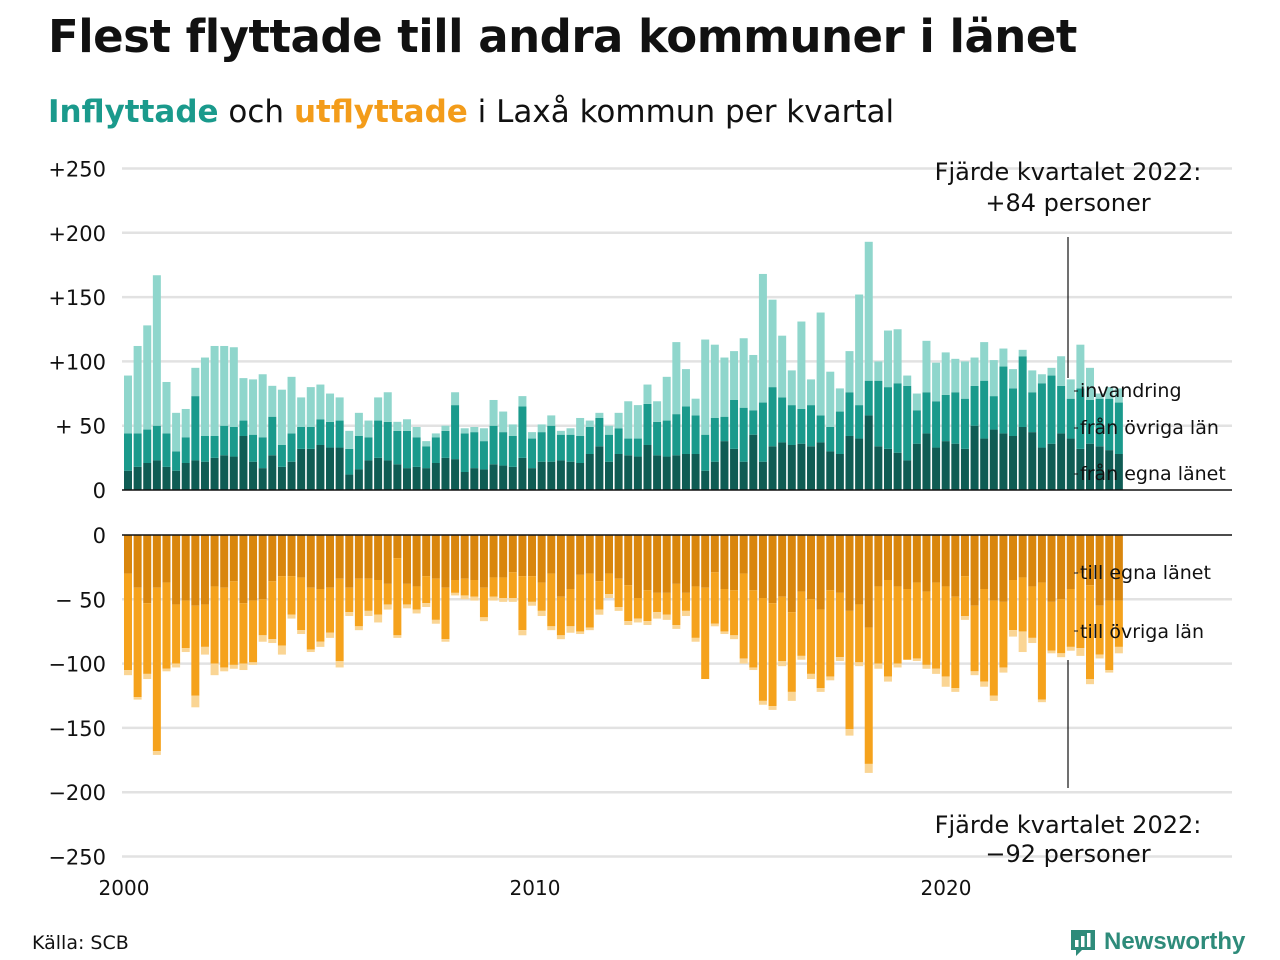 The width and height of the screenshot is (1280, 960). Describe the element at coordinates (1149, 427) in the screenshot. I see `segment-label-fran-ovriga-lan: från övriga län` at that location.